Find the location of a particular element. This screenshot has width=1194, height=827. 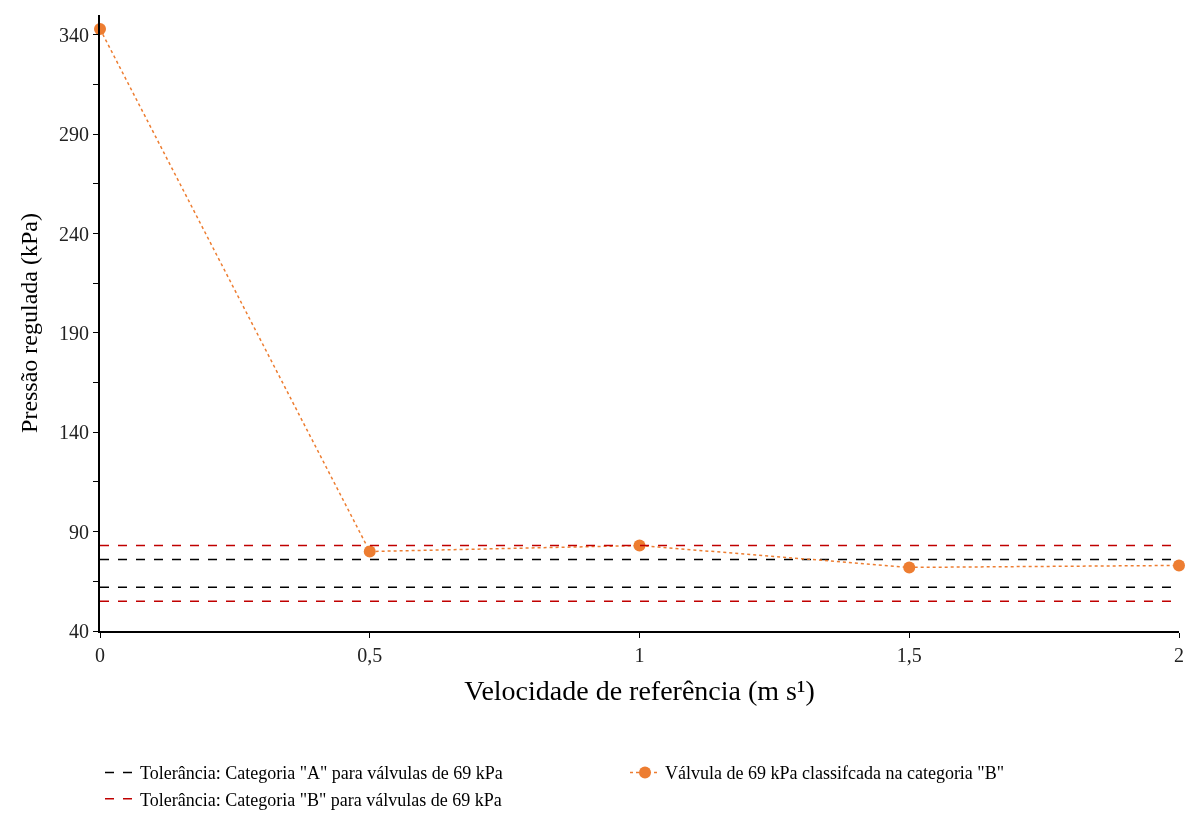

y-tick-label: 340 is located at coordinates (74, 34).